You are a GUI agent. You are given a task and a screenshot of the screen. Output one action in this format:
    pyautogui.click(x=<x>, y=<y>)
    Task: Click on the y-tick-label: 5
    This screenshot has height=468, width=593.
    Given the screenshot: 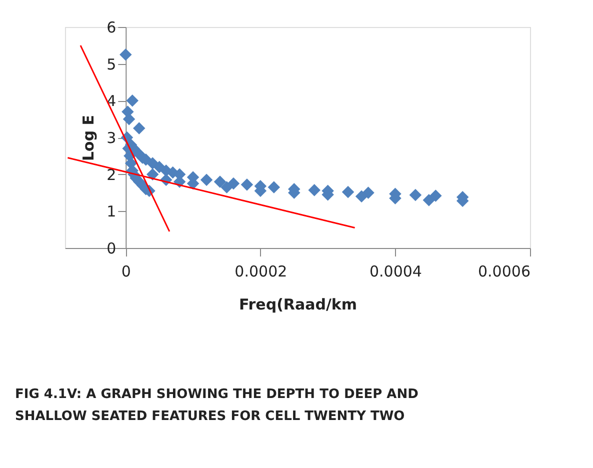 What is the action you would take?
    pyautogui.click(x=111, y=64)
    